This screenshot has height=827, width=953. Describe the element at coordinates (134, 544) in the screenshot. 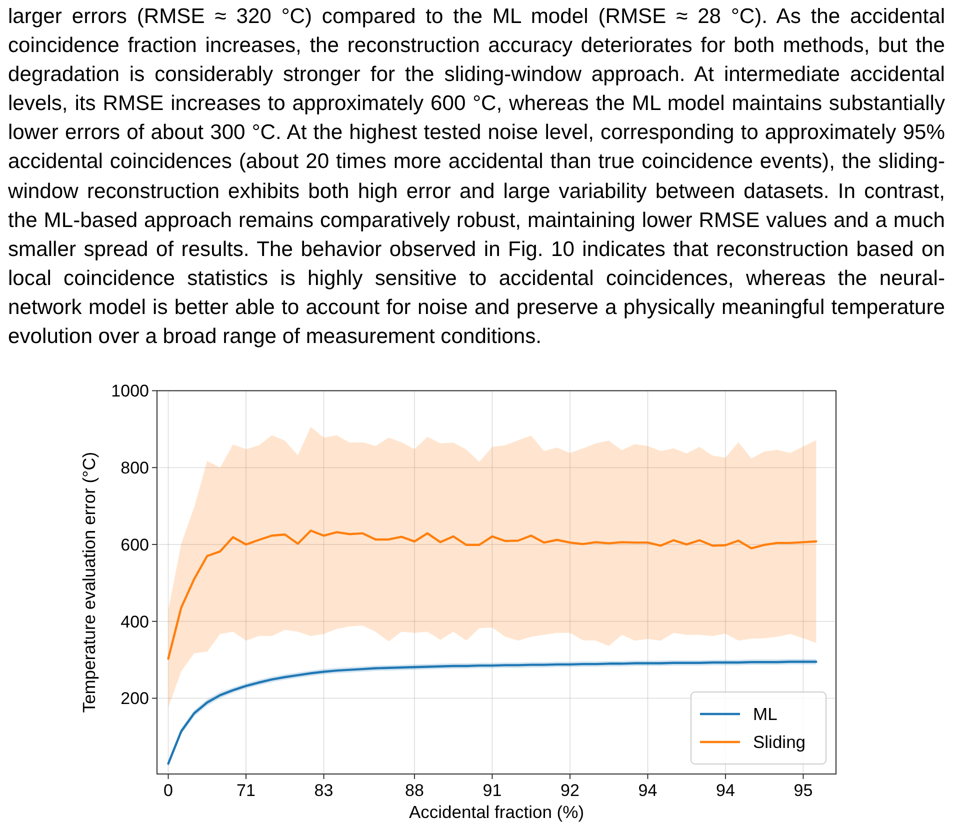

I see `y-tick-label: 600` at that location.